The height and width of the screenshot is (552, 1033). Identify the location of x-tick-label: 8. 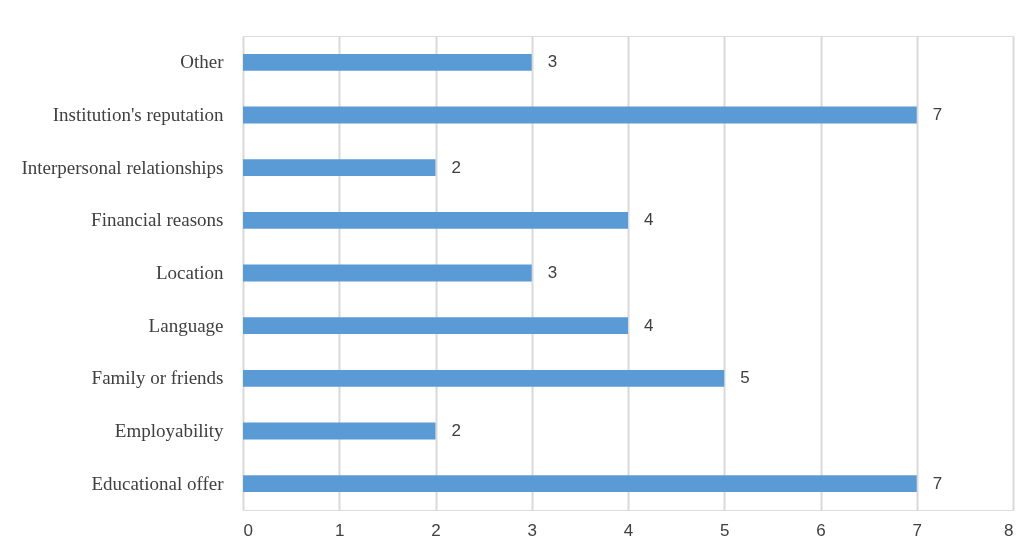
(1009, 530).